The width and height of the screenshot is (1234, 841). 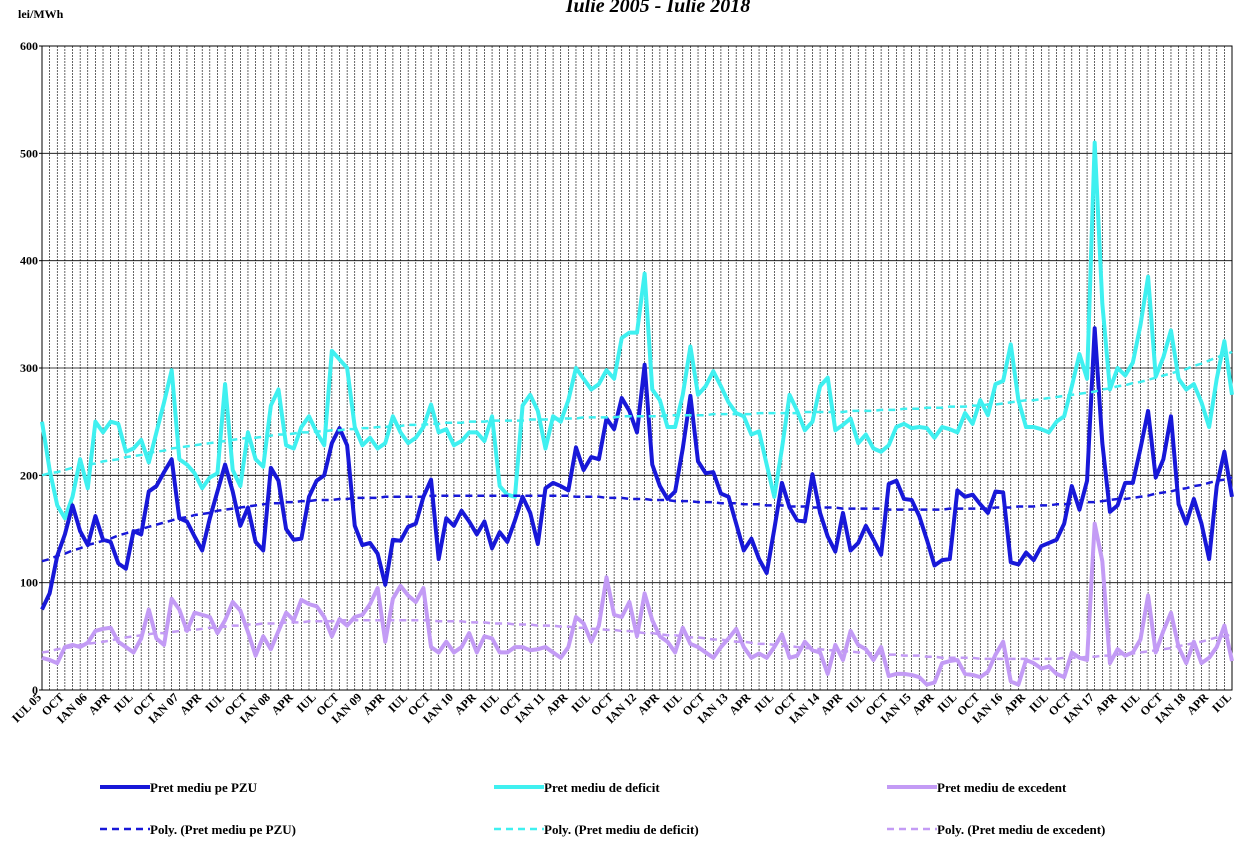 I want to click on y-tick-label: 100, so click(x=29, y=583).